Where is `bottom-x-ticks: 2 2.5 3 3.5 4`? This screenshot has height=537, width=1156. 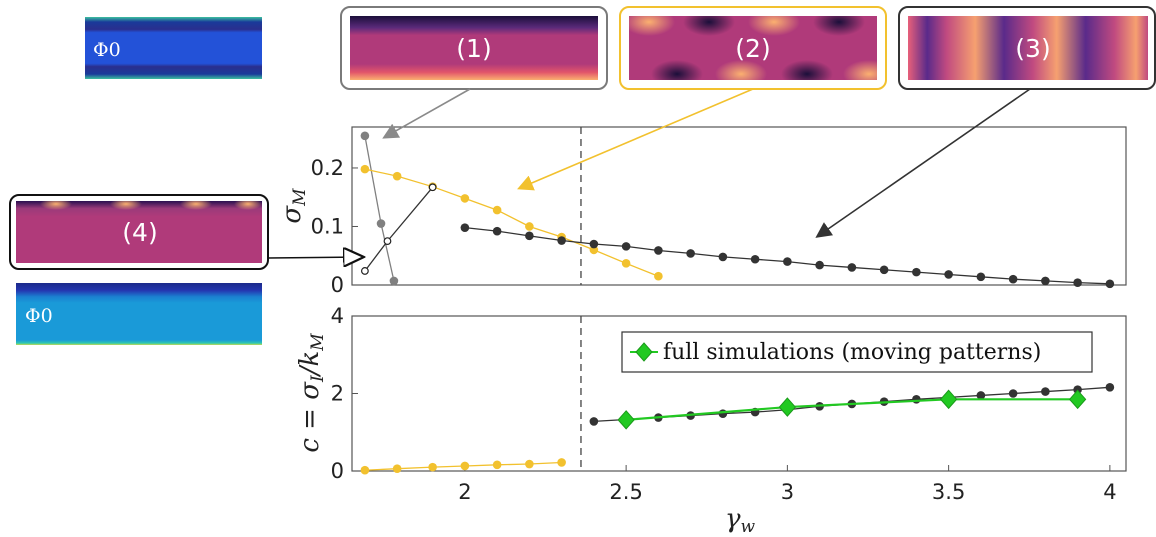
bottom-x-ticks: 2 2.5 3 3.5 4 is located at coordinates (787, 484).